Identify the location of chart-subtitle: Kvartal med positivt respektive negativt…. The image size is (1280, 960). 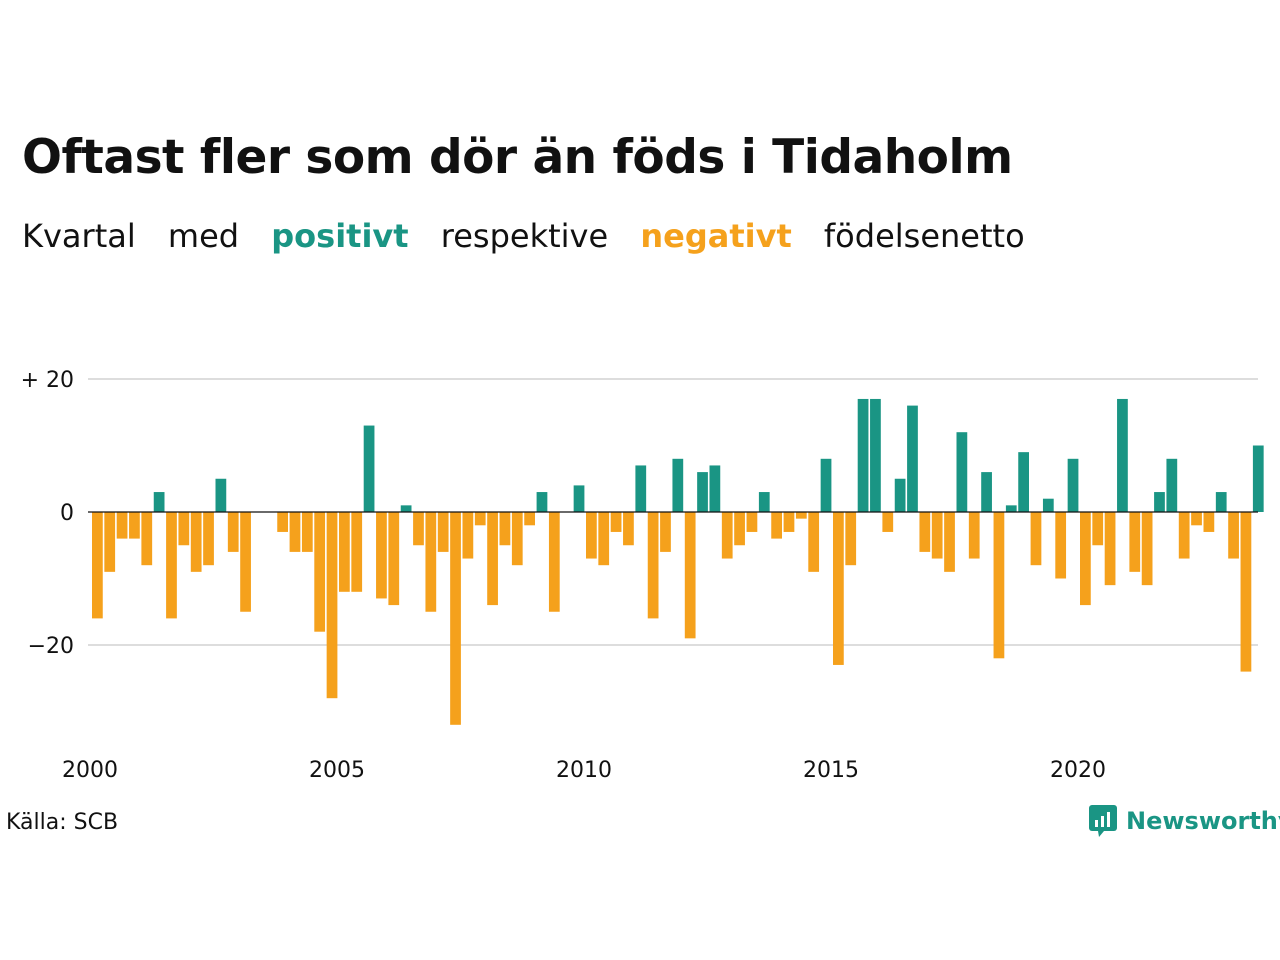
(534, 236).